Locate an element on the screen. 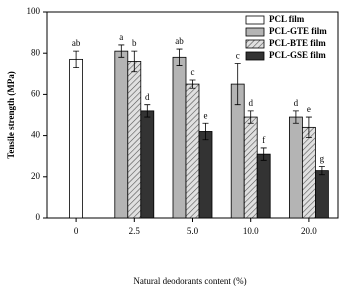 Image resolution: width=358 pixels, height=295 pixels. x-tick-label: 2.5 is located at coordinates (135, 231).